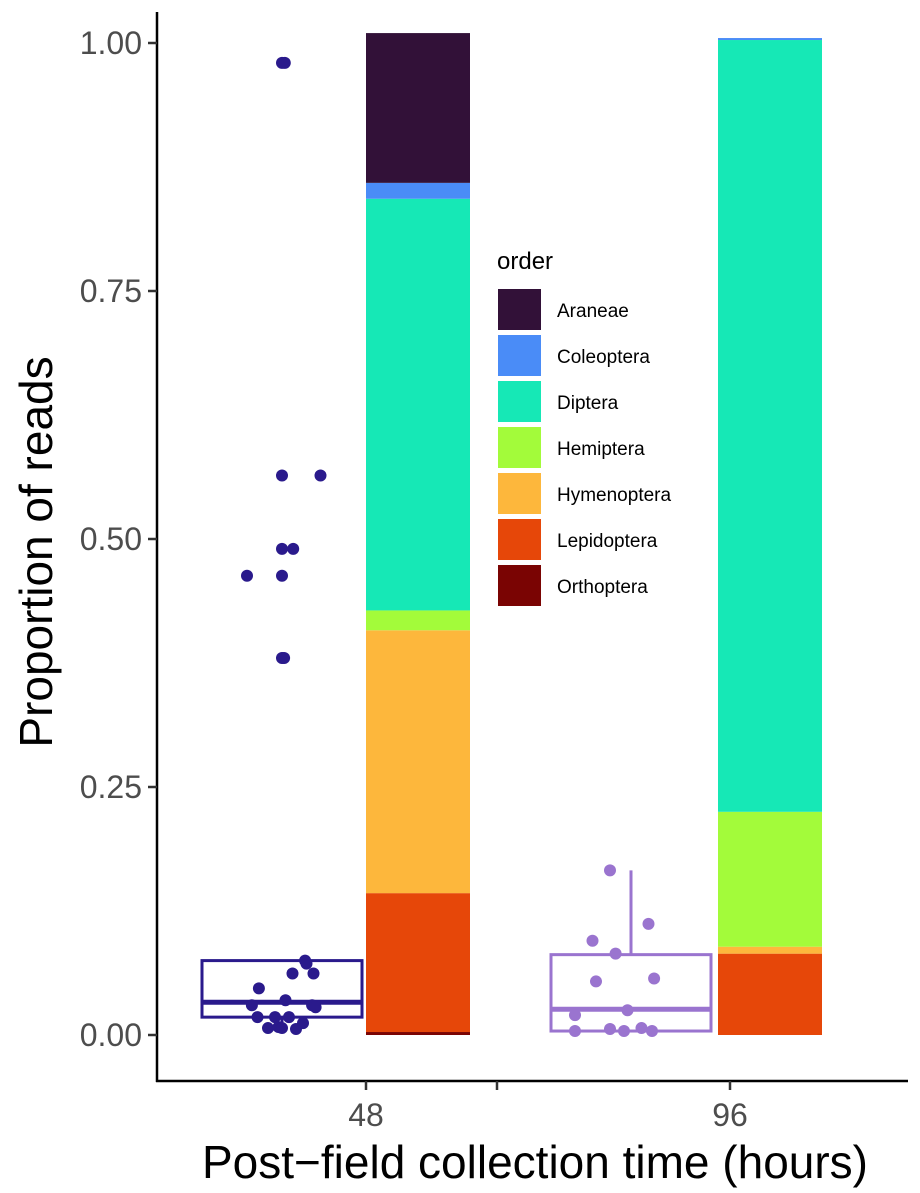 This screenshot has height=1193, width=920. What do you see at coordinates (519, 355) in the screenshot?
I see `legend-swatch-coleoptera` at bounding box center [519, 355].